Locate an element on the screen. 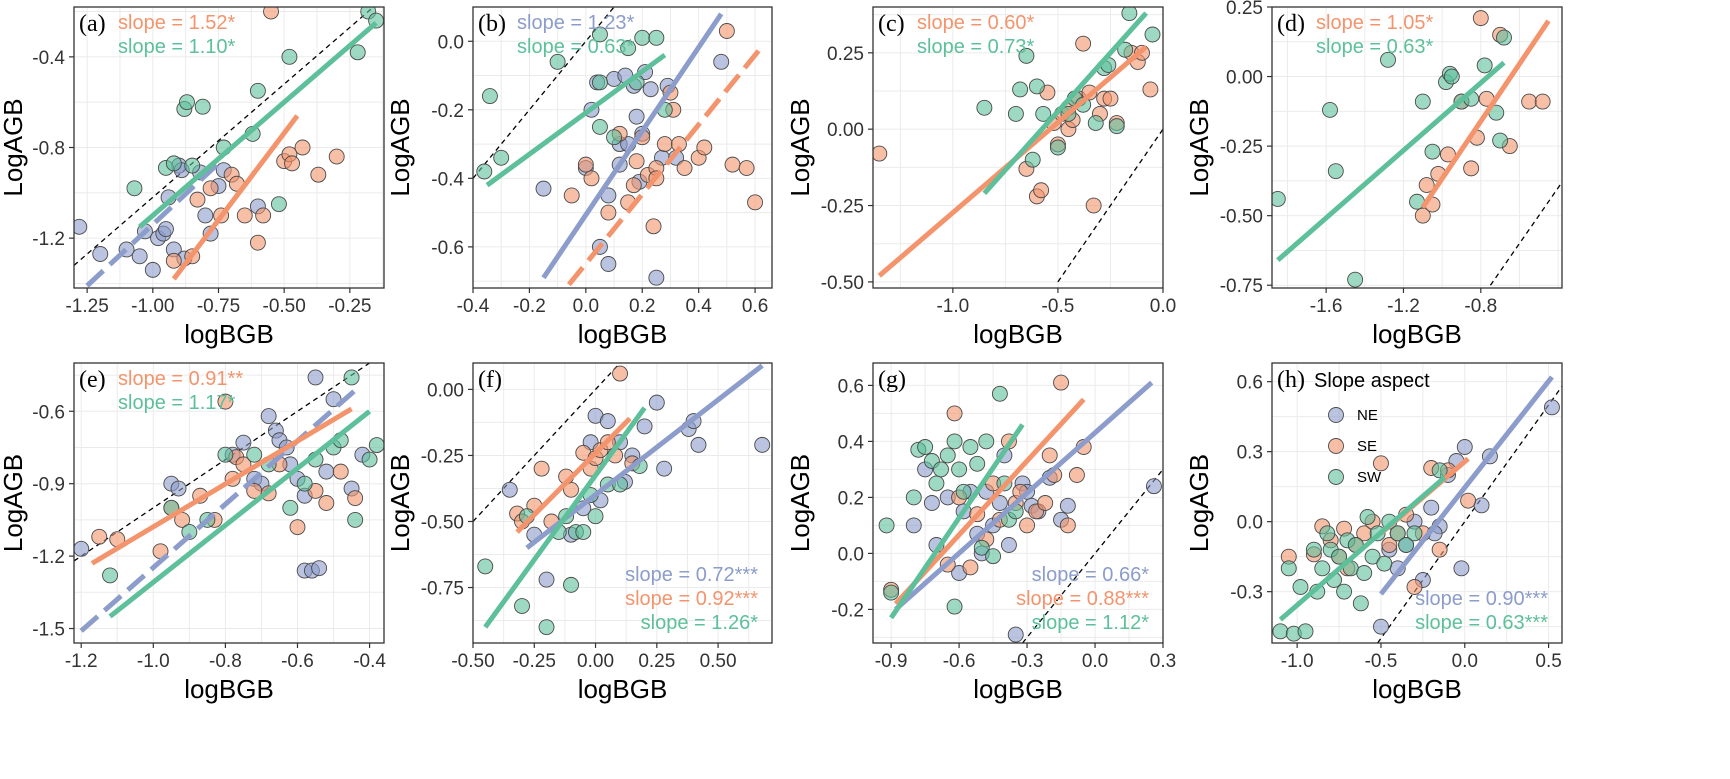 This screenshot has width=1730, height=779. panel-label: (e) is located at coordinates (92, 380).